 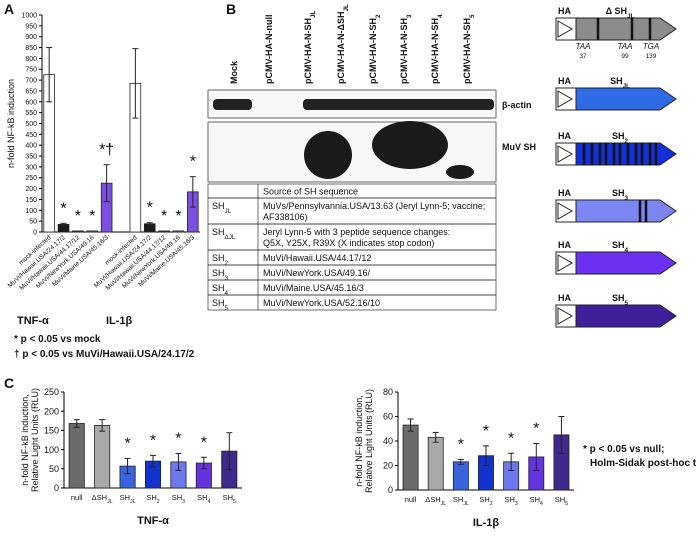 I want to click on lane-label: Mock, so click(x=234, y=72).